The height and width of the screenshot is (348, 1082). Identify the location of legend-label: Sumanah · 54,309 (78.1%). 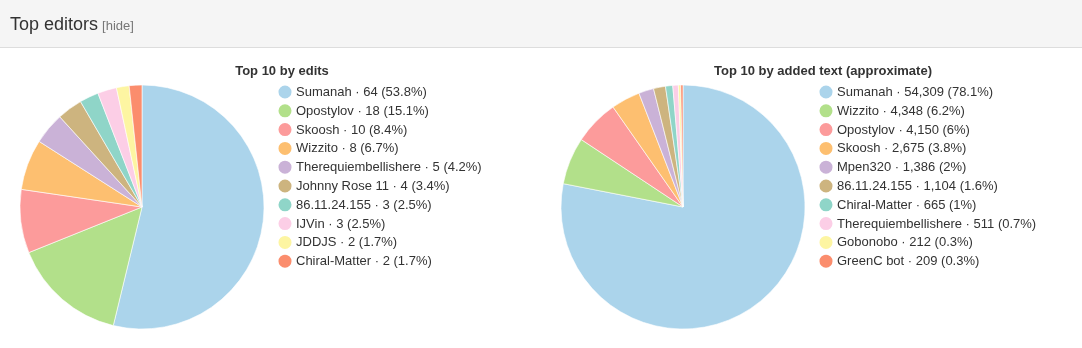
(915, 91).